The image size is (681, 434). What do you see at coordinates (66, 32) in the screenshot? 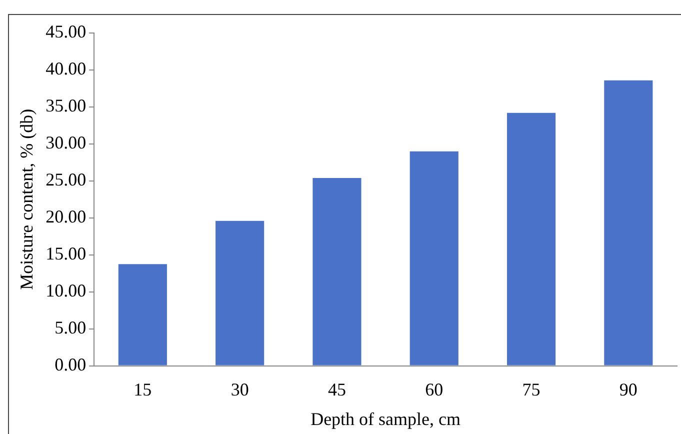
I see `y-tick-label: 45.00` at bounding box center [66, 32].